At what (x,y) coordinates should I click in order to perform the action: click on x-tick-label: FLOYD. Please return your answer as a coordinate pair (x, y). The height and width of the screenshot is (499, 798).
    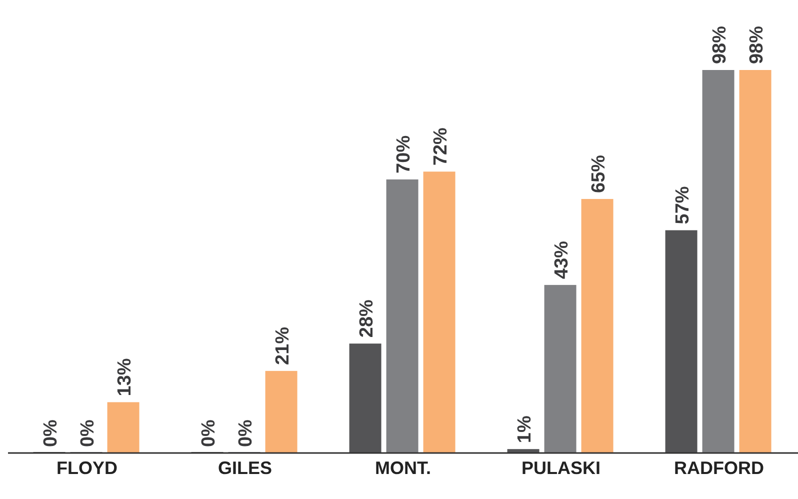
    Looking at the image, I should click on (87, 468).